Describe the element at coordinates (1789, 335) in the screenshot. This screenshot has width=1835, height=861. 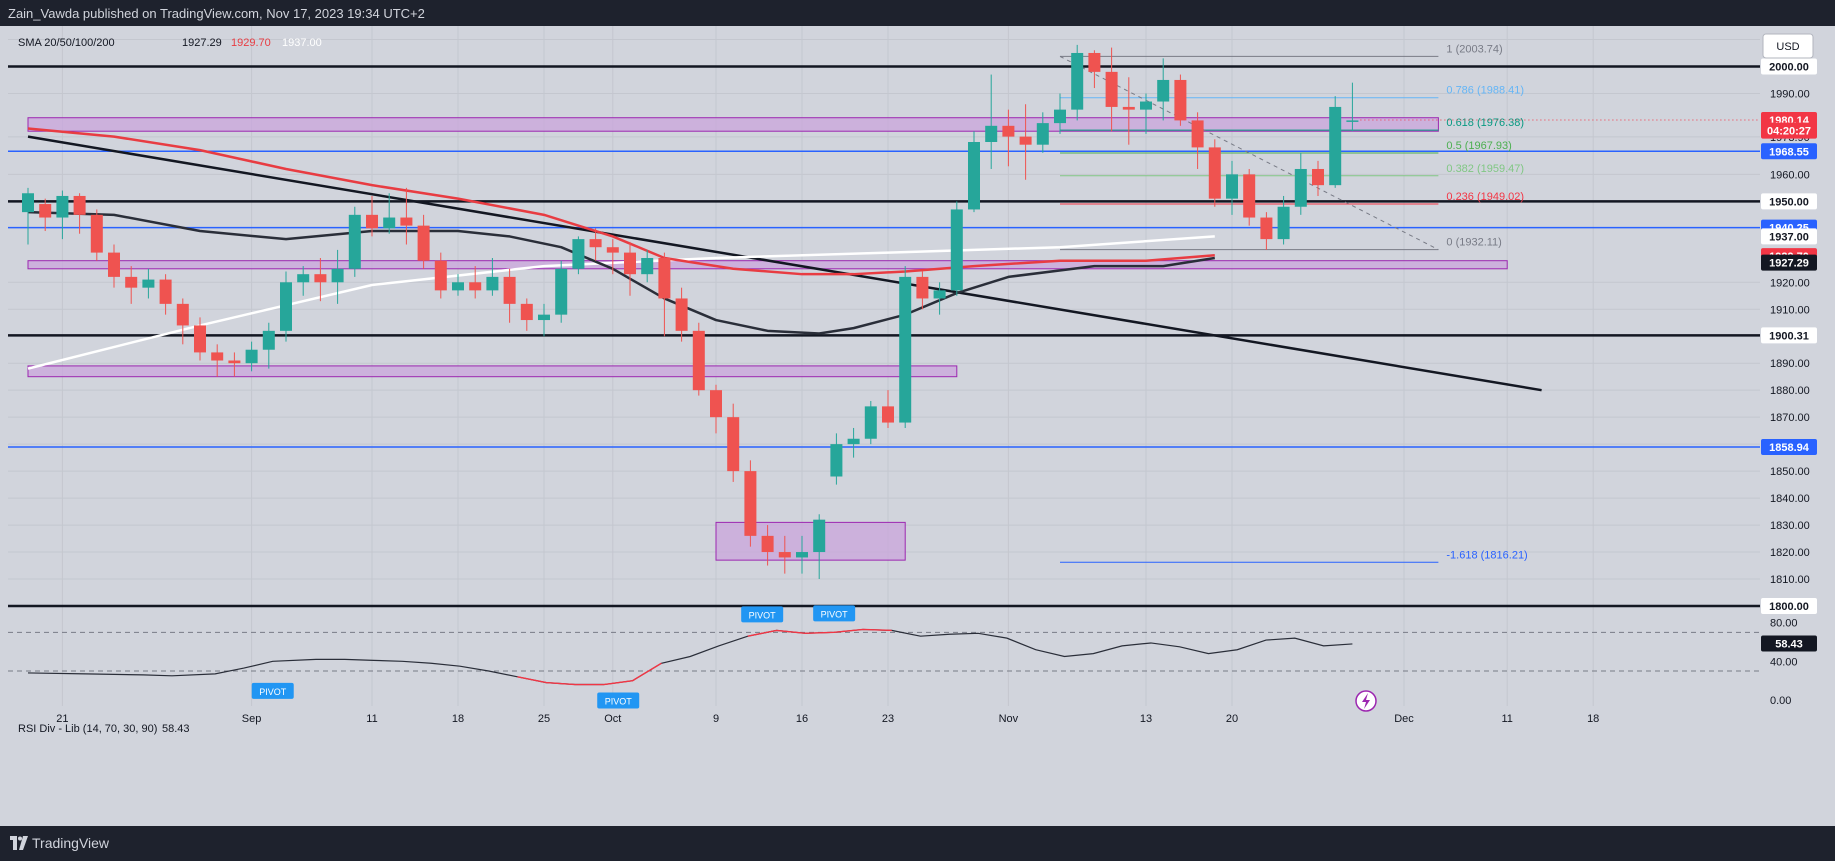
I see `price-tag: 1900.31` at that location.